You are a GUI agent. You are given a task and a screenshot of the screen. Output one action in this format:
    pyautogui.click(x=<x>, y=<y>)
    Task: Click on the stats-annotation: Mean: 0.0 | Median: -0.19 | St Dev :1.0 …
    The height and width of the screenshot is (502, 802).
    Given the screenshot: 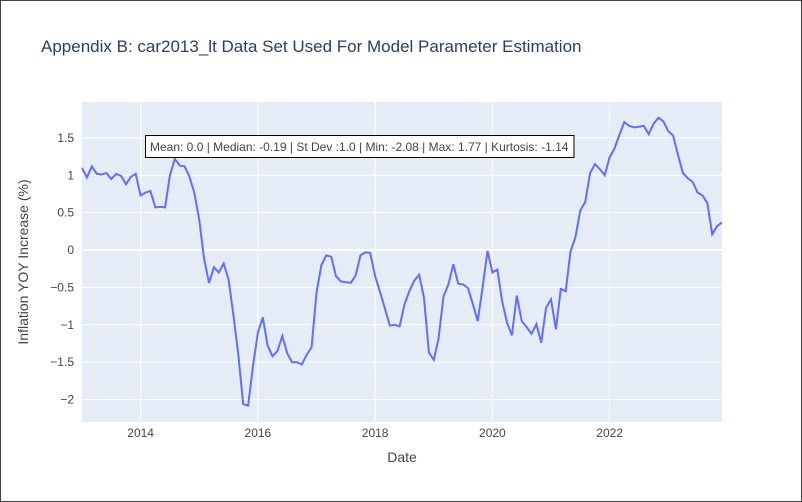 What is the action you would take?
    pyautogui.click(x=360, y=146)
    